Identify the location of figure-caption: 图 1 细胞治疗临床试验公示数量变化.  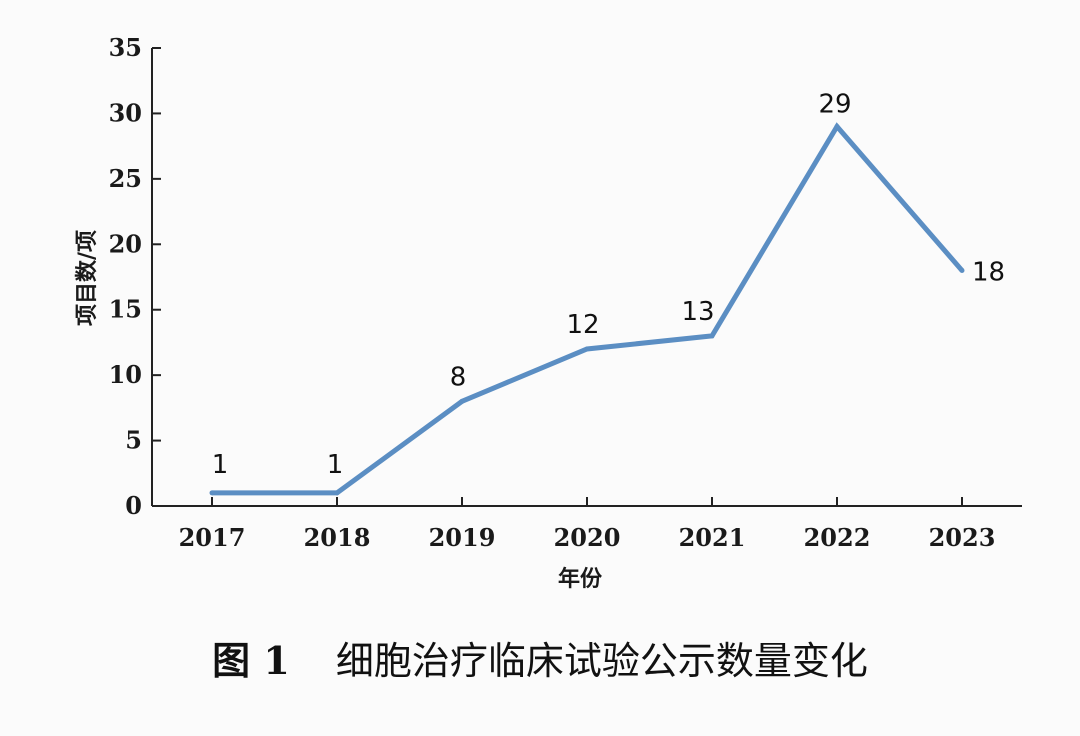
(540, 657).